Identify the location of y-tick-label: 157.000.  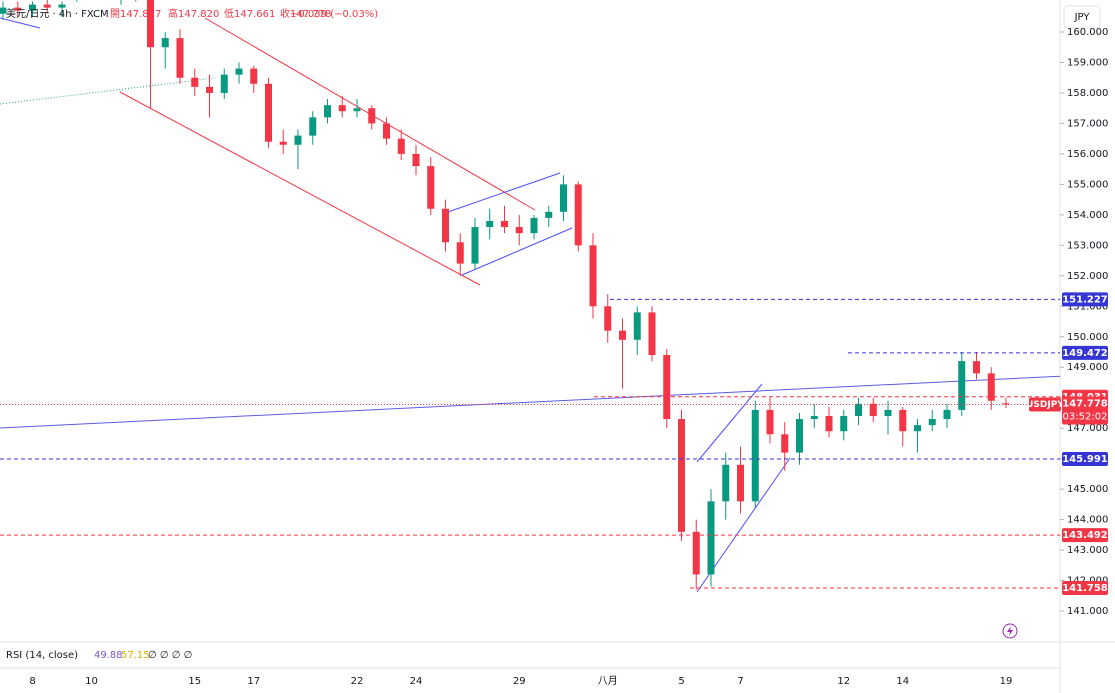
(1087, 123).